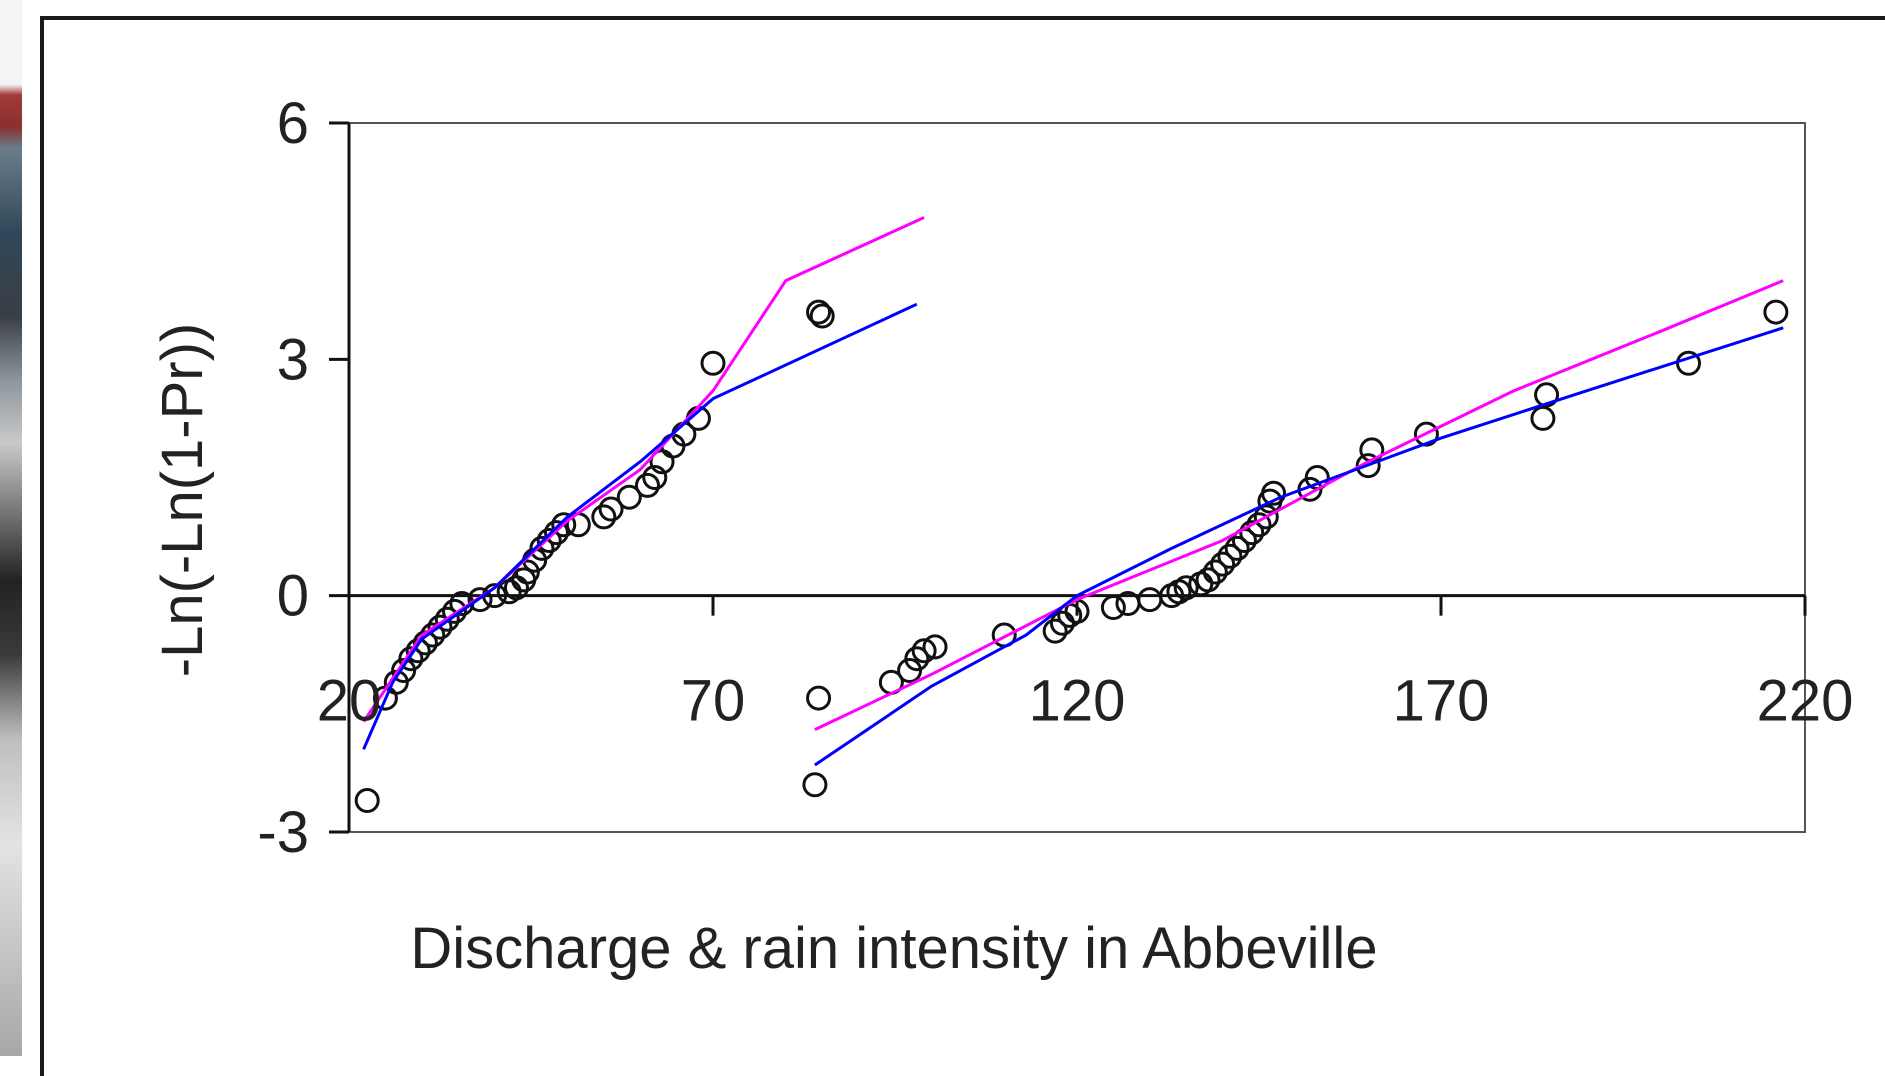 The width and height of the screenshot is (1885, 1076). I want to click on x-tick-label: 220, so click(1805, 701).